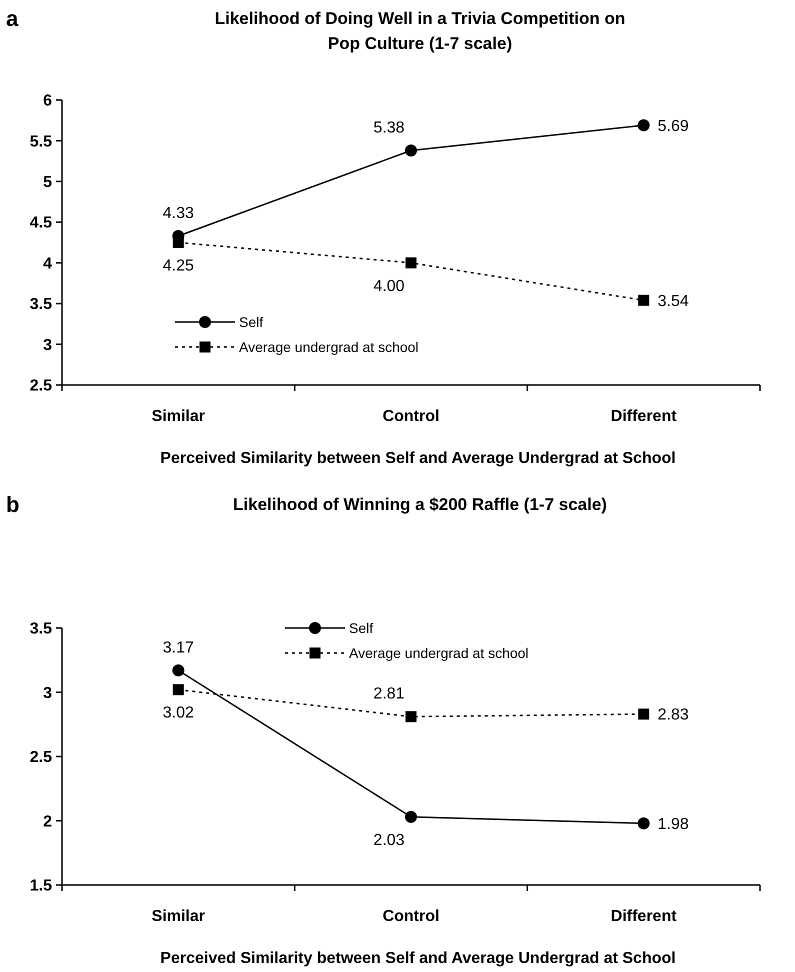 This screenshot has width=795, height=972. Describe the element at coordinates (389, 127) in the screenshot. I see `data-label: 5.38` at that location.